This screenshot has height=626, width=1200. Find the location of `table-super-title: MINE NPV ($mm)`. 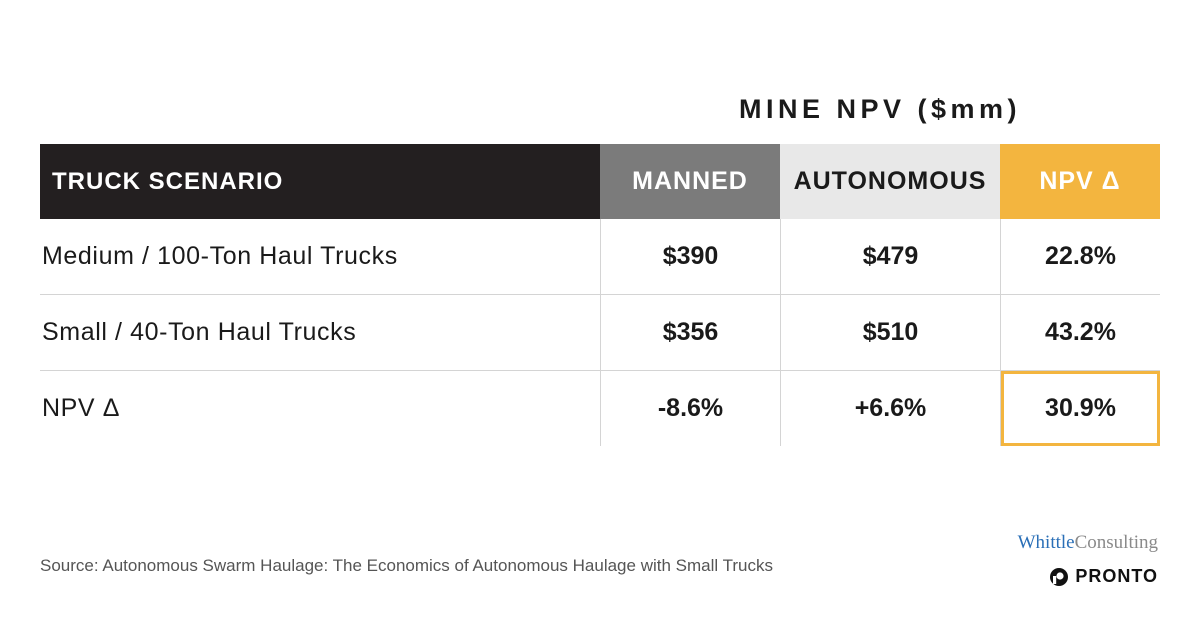

table-super-title: MINE NPV ($mm) is located at coordinates (880, 109).